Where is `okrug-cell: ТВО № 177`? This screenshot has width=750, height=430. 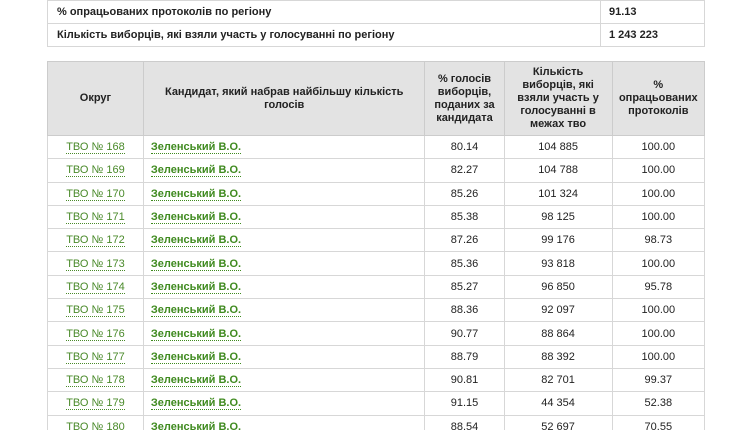 okrug-cell: ТВО № 177 is located at coordinates (95, 356).